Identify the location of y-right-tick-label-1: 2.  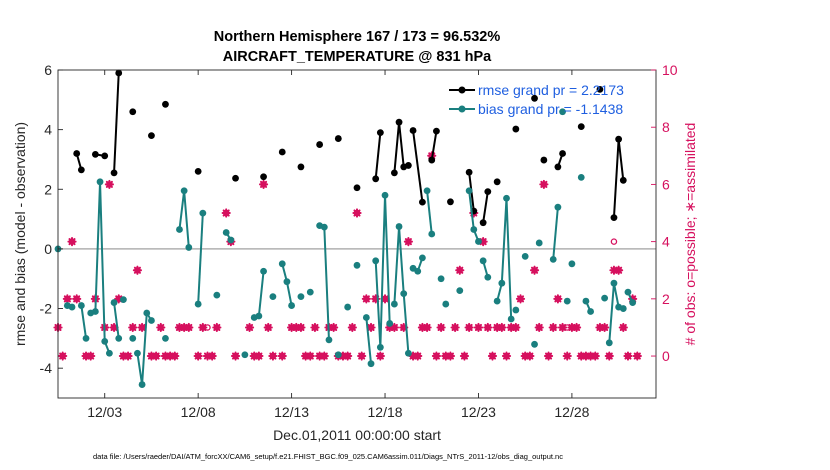
(666, 299).